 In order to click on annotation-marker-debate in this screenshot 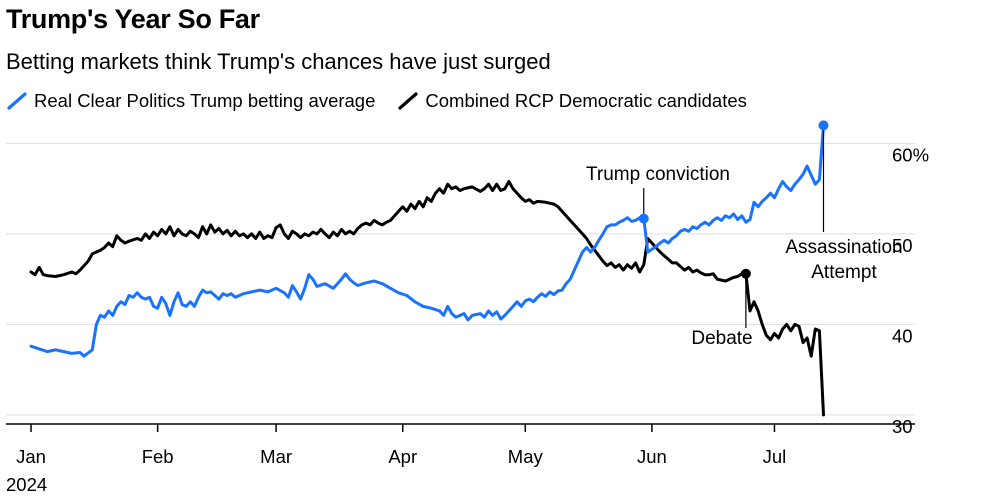, I will do `click(745, 273)`.